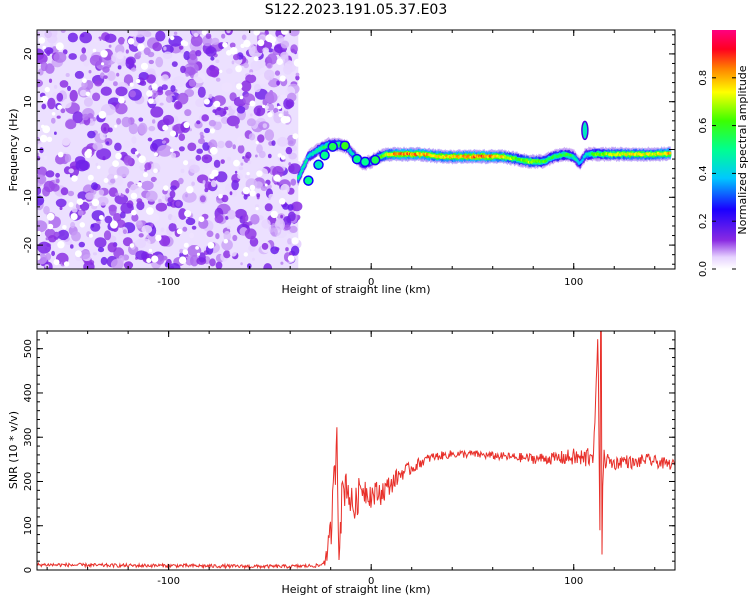  I want to click on y-tick-label: 300, so click(28, 437).